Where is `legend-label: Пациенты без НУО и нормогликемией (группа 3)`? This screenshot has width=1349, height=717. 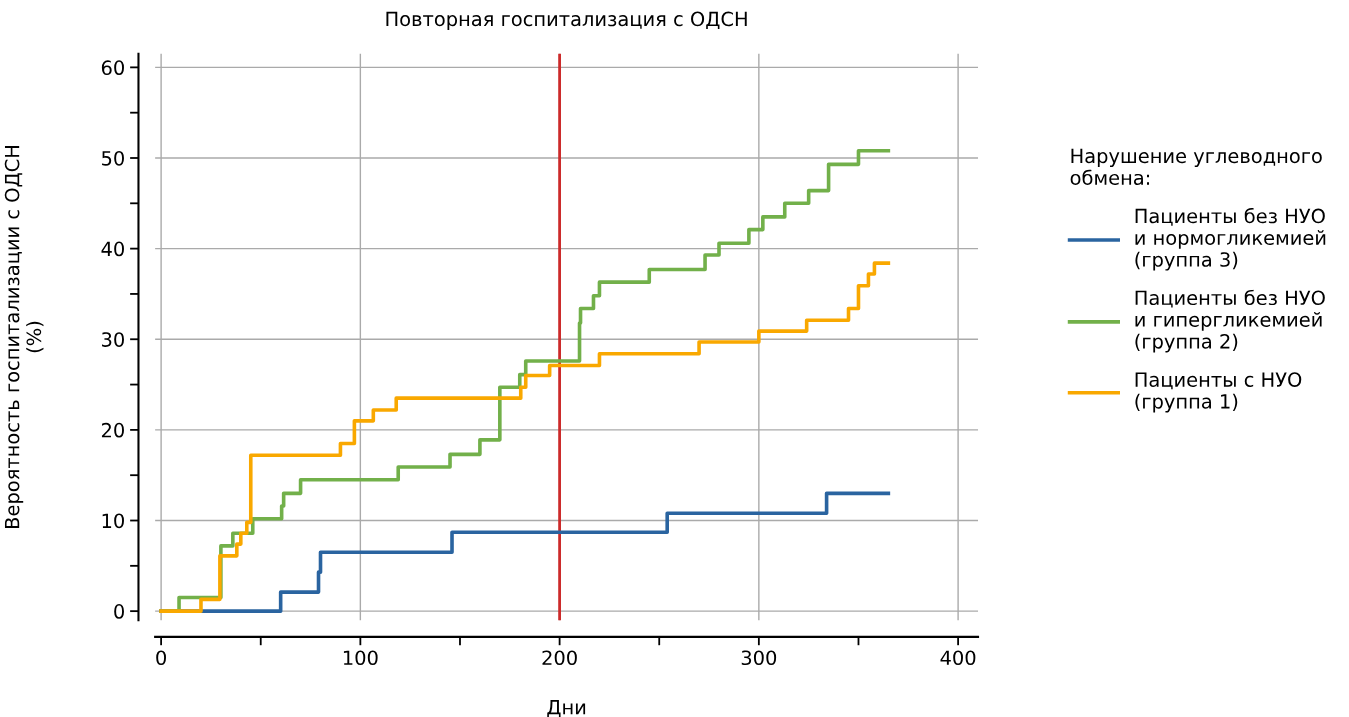 legend-label: Пациенты без НУО и нормогликемией (группа 3) is located at coordinates (1230, 239).